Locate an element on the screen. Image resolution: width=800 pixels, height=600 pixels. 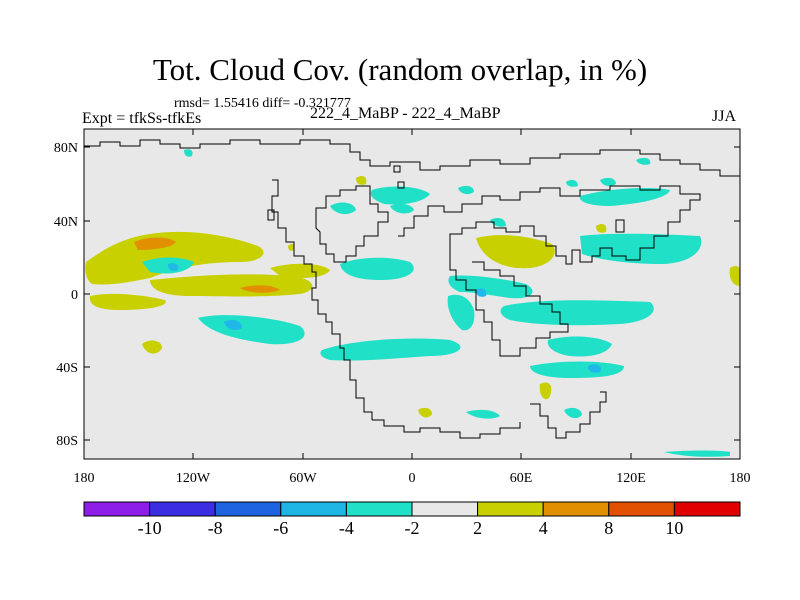
case-label: 222_4_MaBP - 222_4_MaBP is located at coordinates (405, 113).